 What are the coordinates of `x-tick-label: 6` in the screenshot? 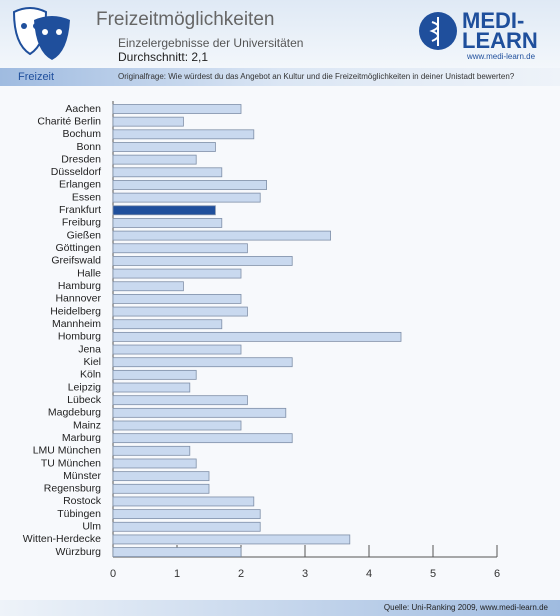 It's located at (497, 574).